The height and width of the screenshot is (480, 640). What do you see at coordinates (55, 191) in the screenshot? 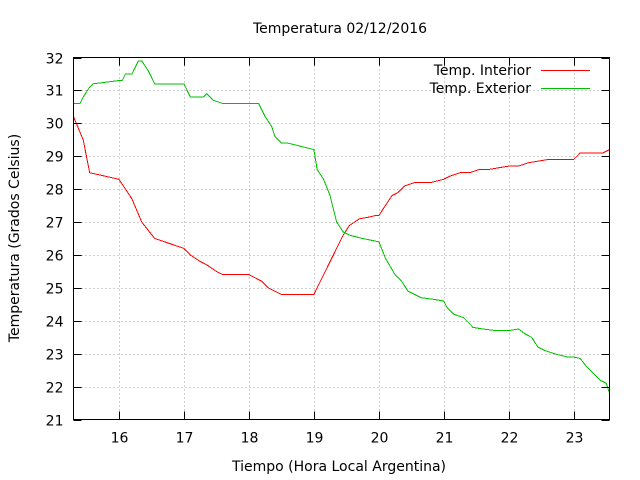
I see `y-tick-label: 28` at bounding box center [55, 191].